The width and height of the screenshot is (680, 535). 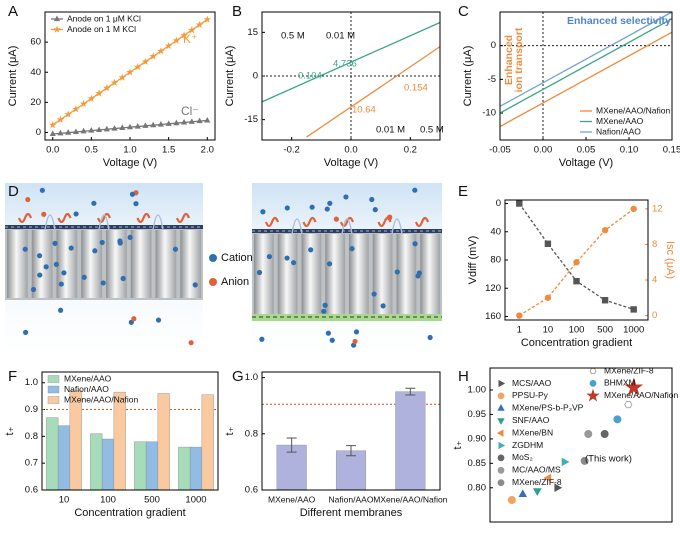 What do you see at coordinates (432, 130) in the screenshot?
I see `annotation: 0.5 M` at bounding box center [432, 130].